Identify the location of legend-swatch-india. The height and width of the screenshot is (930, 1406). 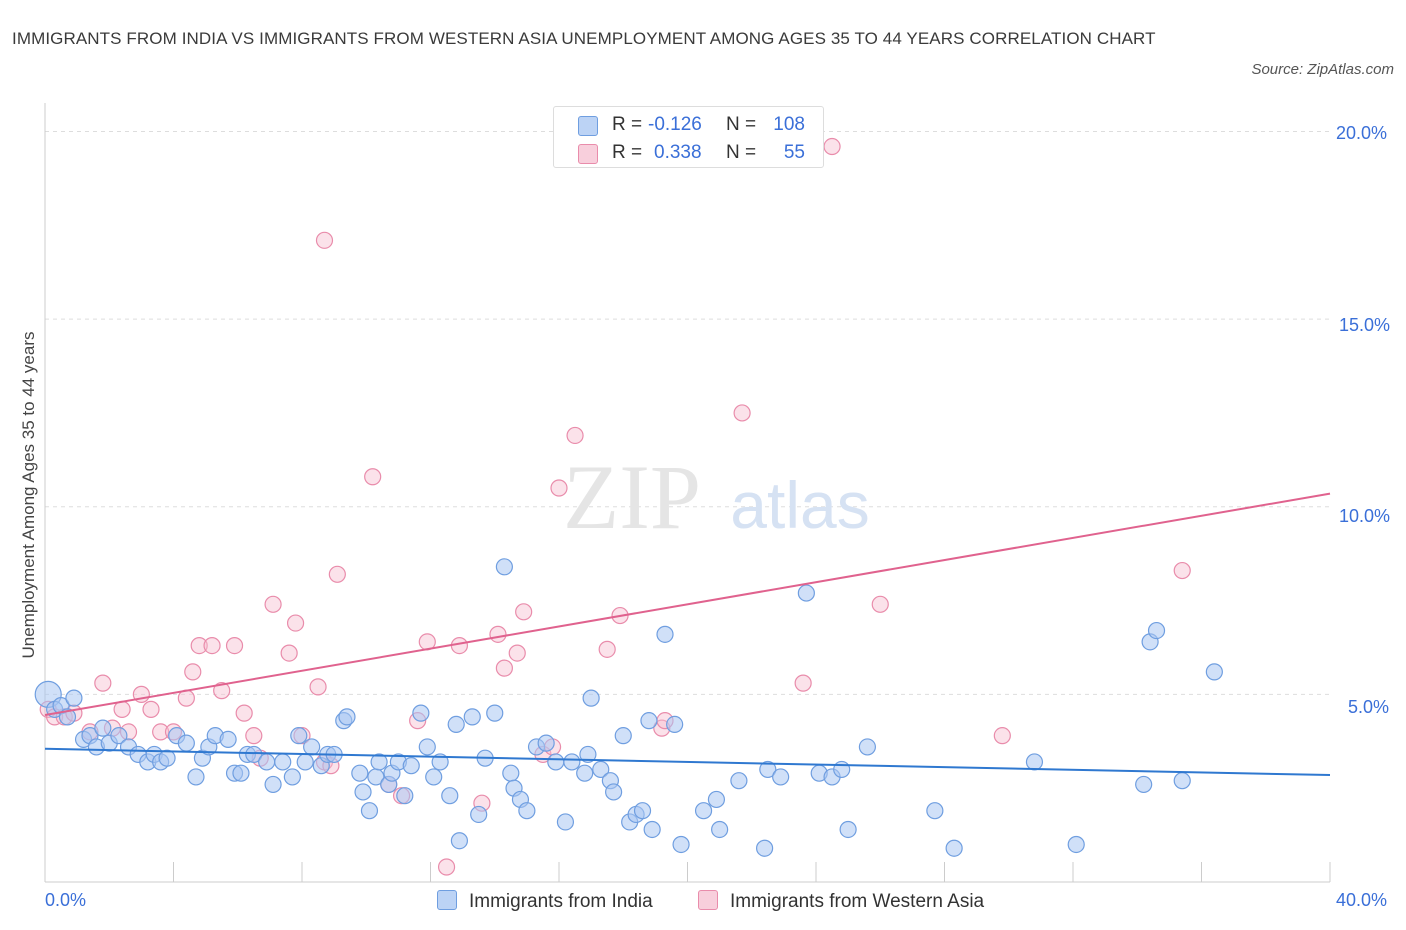
(588, 126).